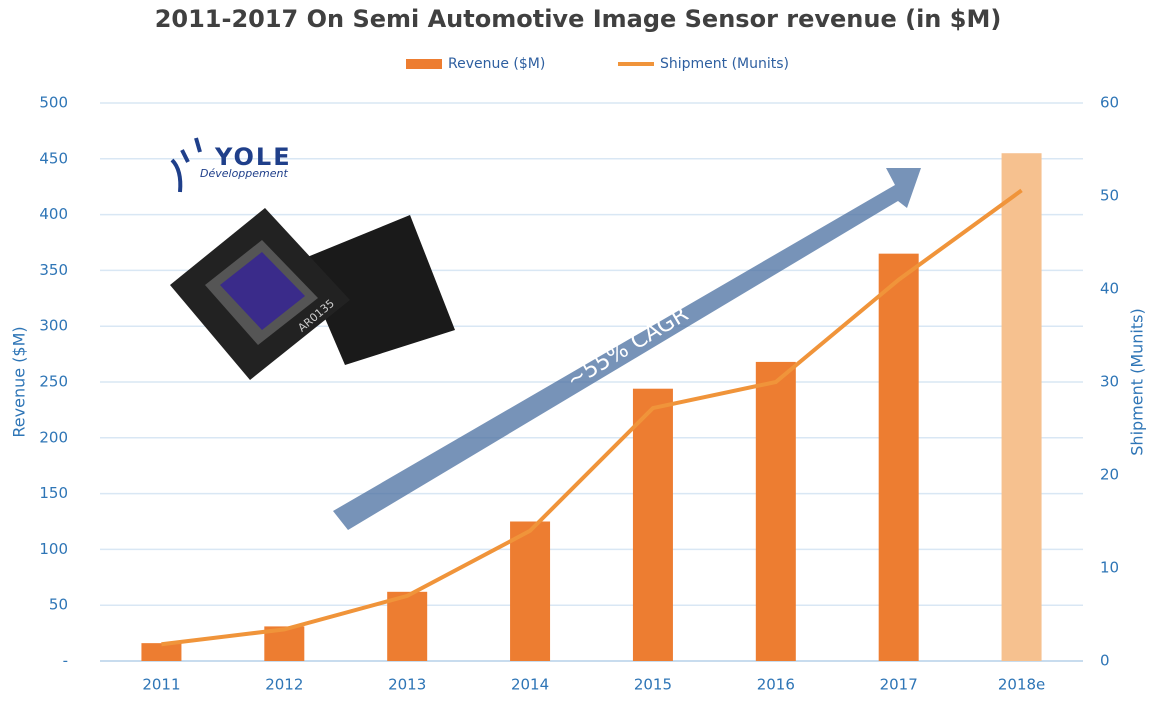  I want to click on logo: YOLE Développement, so click(231, 165).